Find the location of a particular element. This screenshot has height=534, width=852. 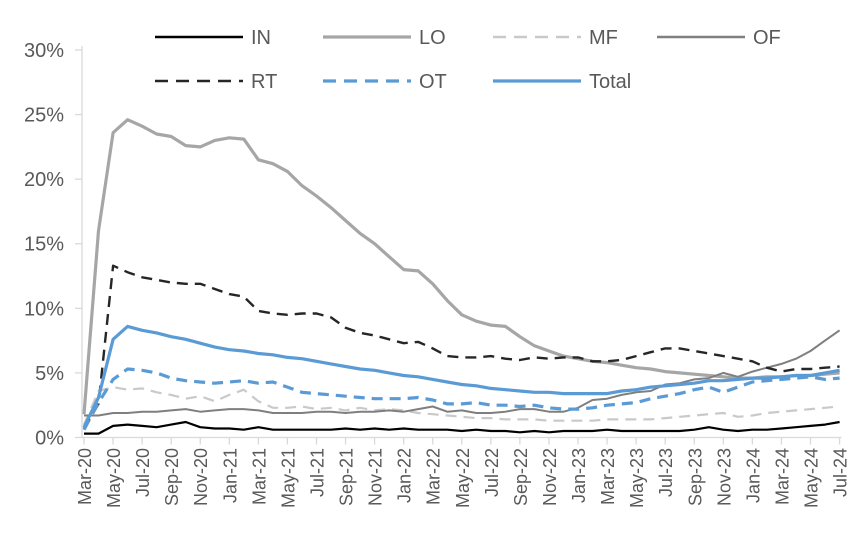

y-tick-label: 0% is located at coordinates (49, 439).